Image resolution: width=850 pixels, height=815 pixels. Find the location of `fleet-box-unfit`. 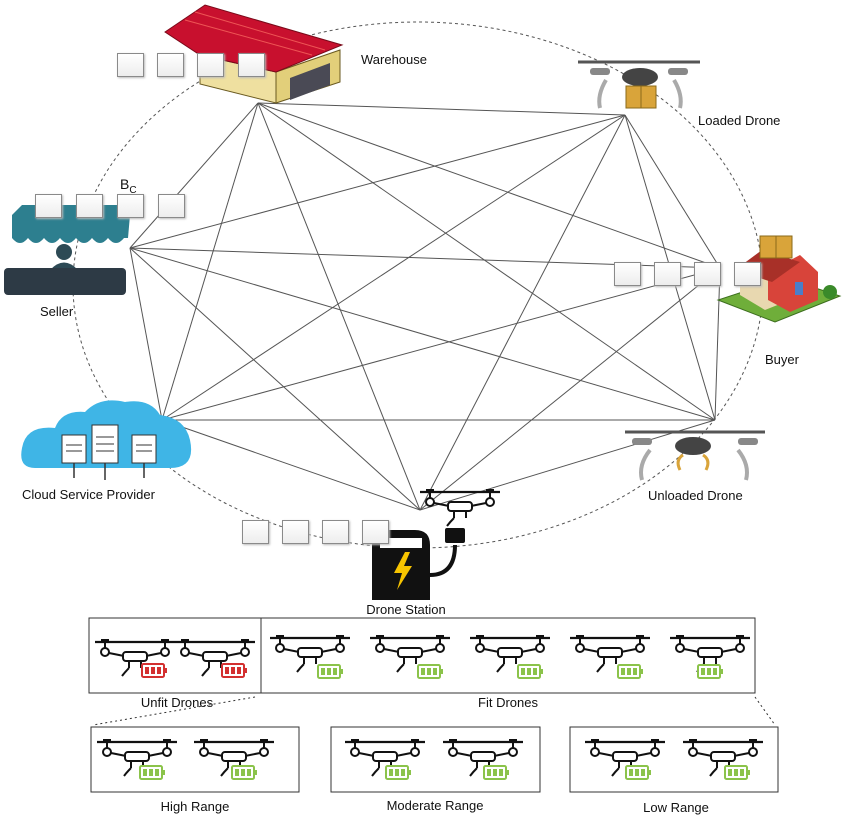

fleet-box-unfit is located at coordinates (175, 655).